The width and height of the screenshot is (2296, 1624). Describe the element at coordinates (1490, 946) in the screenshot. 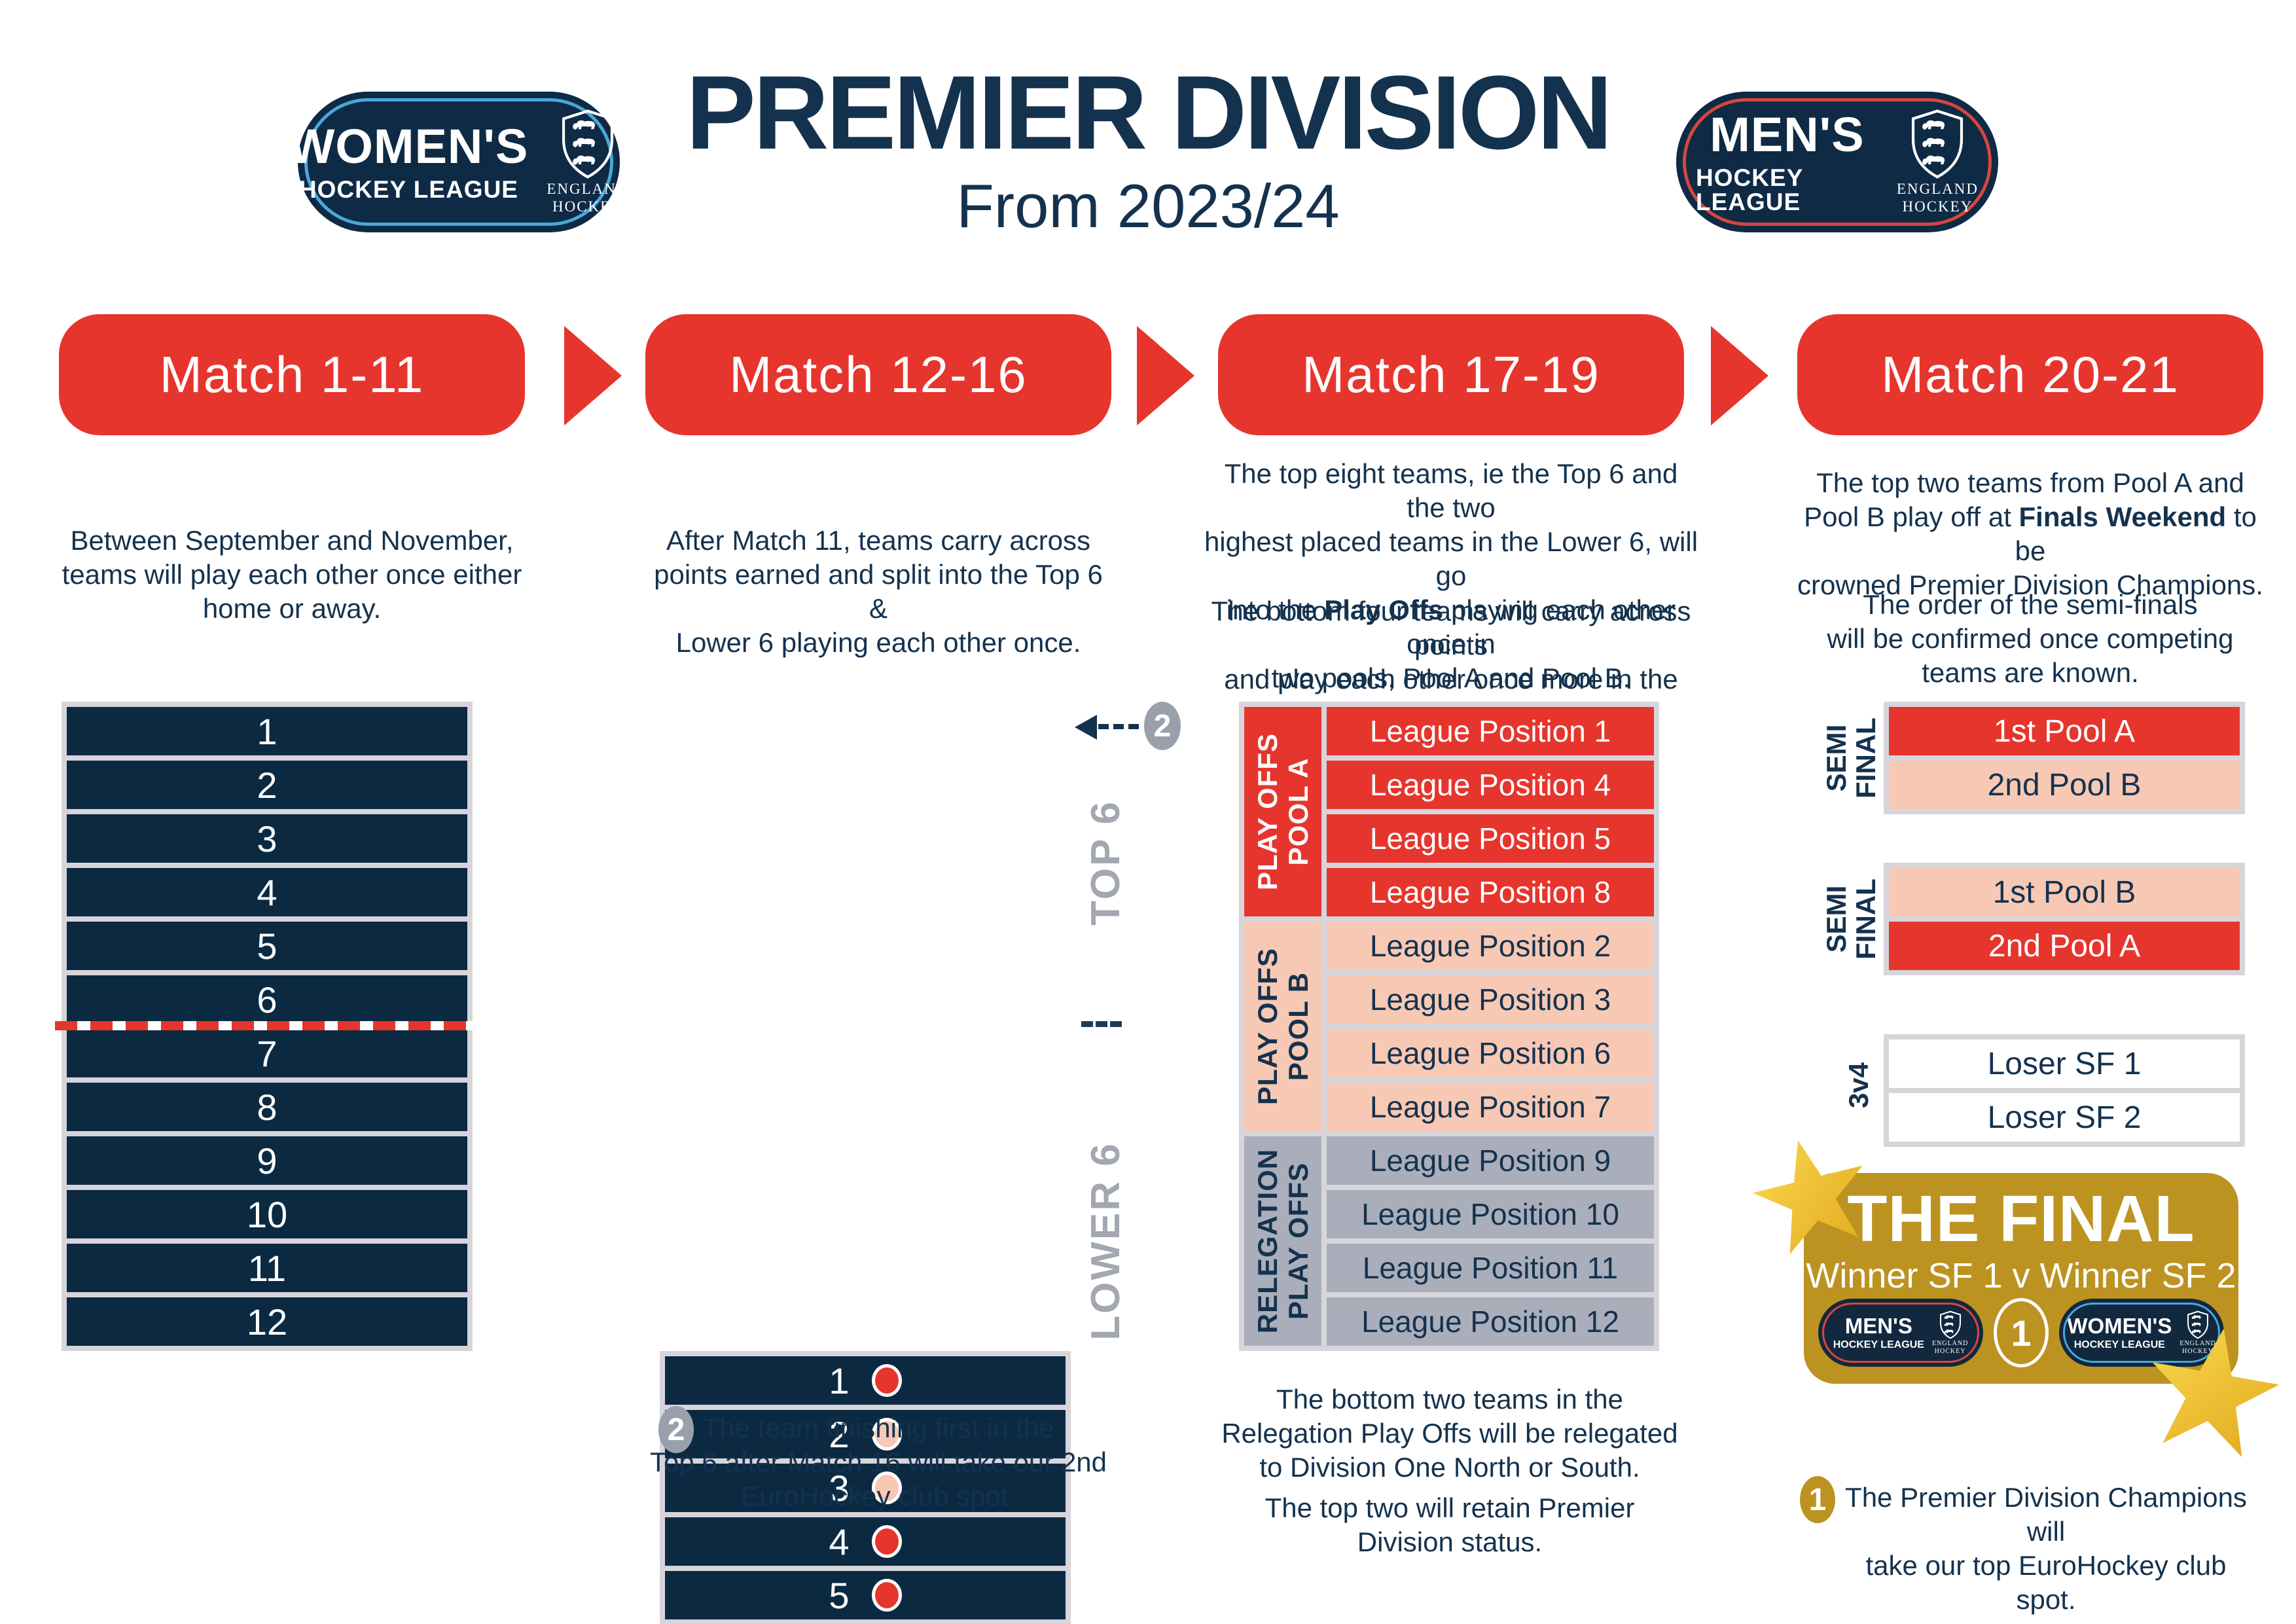

I see `league-position-row: League Position 2` at that location.